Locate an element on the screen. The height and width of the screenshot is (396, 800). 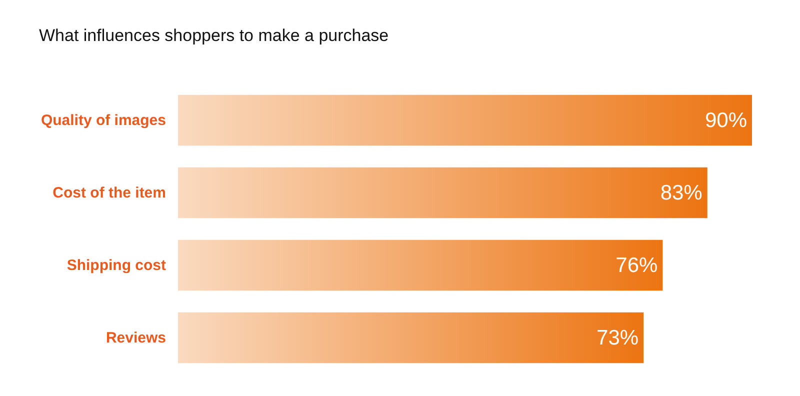
y-tick-label: Shipping cost is located at coordinates (116, 265).